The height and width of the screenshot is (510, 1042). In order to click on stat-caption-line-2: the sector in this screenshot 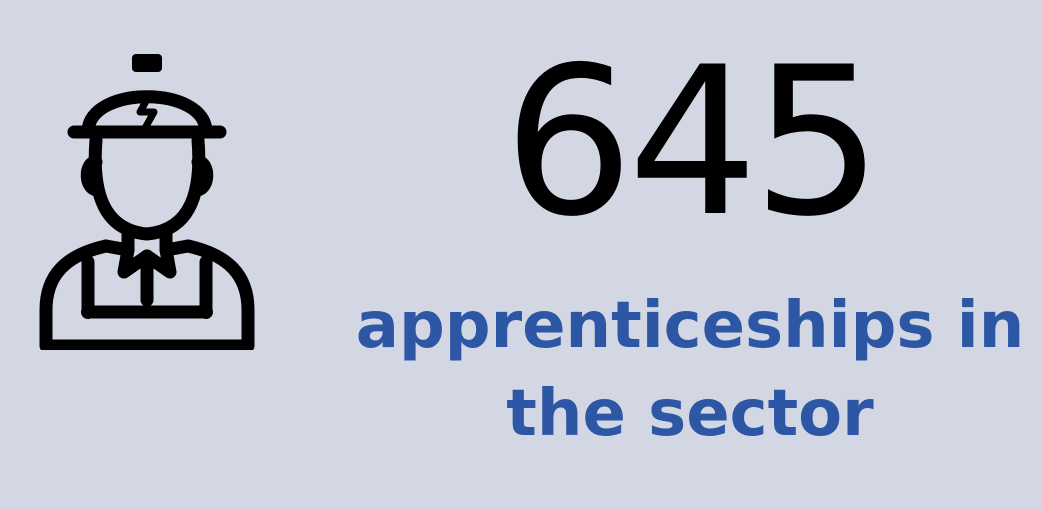, I will do `click(690, 414)`.